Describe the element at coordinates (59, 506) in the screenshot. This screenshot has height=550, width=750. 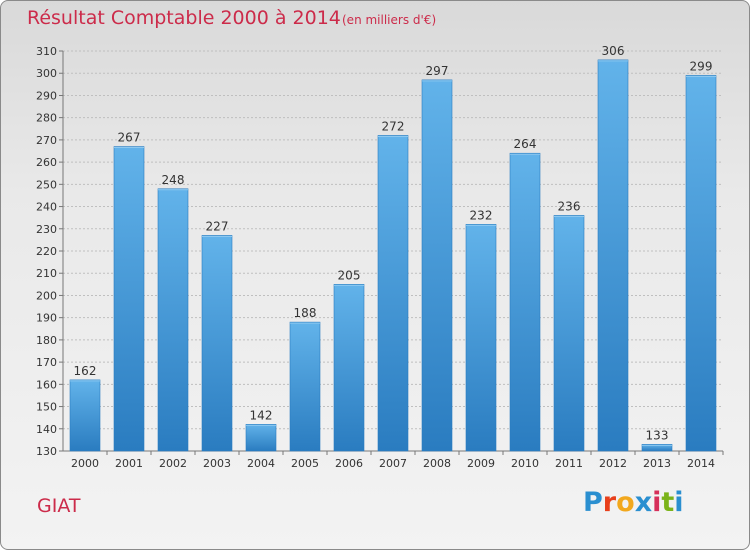
I see `commune-name: GIAT` at that location.